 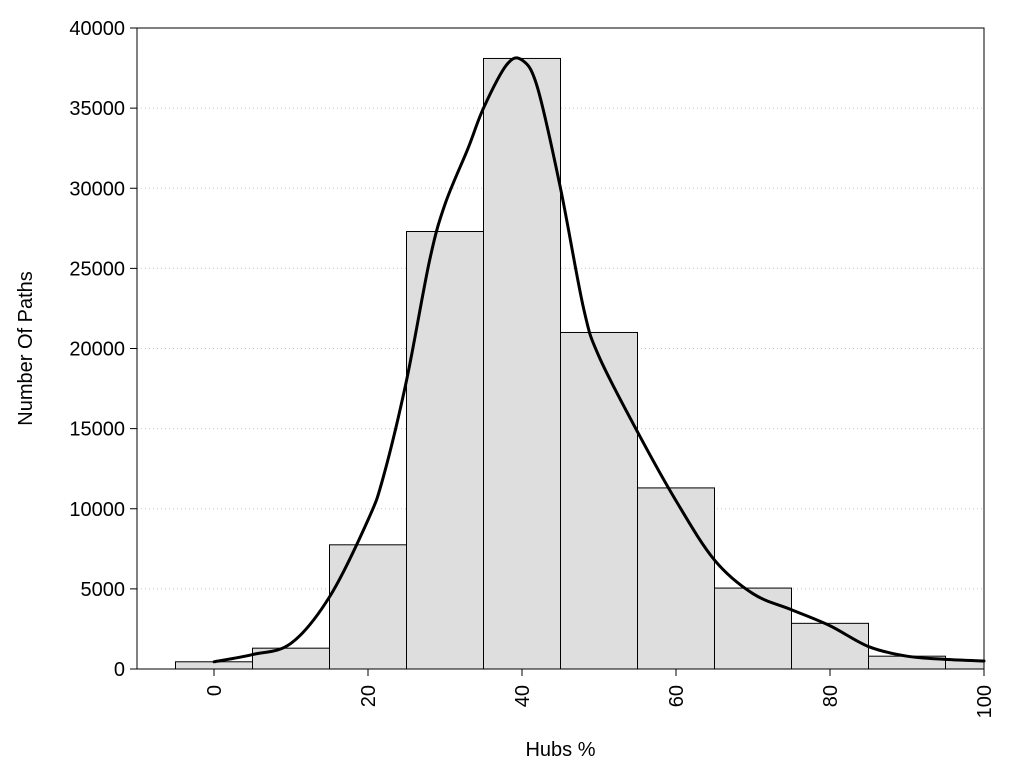 What do you see at coordinates (103, 590) in the screenshot?
I see `y-tick-label: 5000` at bounding box center [103, 590].